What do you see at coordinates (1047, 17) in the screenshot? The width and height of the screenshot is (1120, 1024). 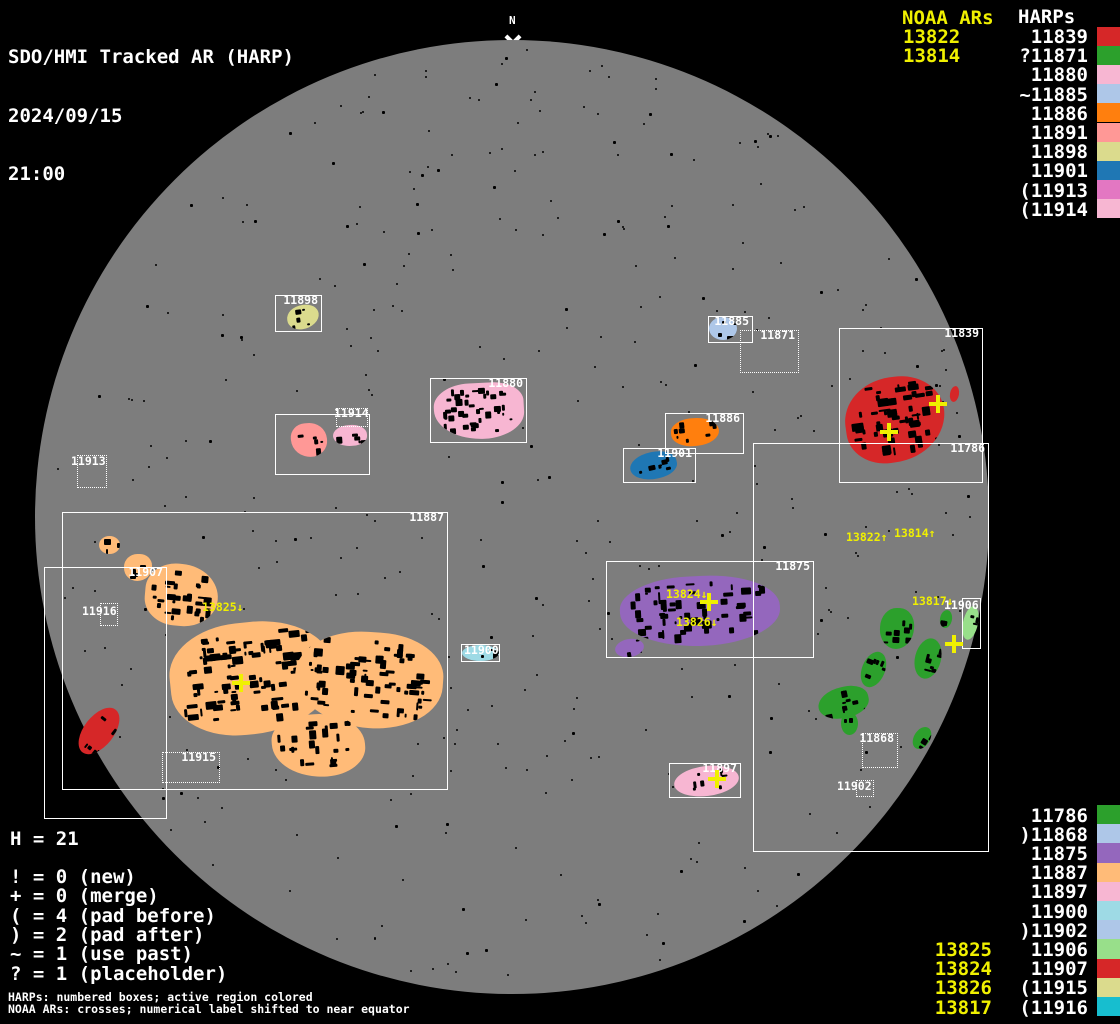 I see `harps-header: HARPs` at bounding box center [1047, 17].